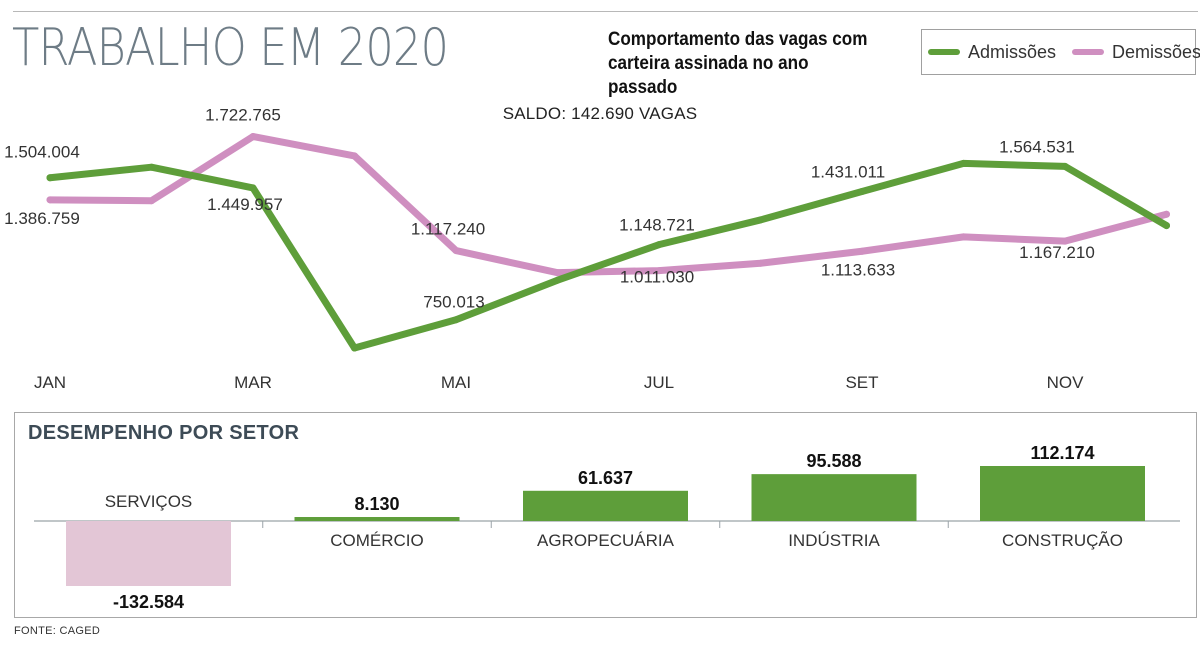 This screenshot has height=646, width=1200. What do you see at coordinates (1057, 252) in the screenshot?
I see `data-label-demissoes: 1.167.210` at bounding box center [1057, 252].